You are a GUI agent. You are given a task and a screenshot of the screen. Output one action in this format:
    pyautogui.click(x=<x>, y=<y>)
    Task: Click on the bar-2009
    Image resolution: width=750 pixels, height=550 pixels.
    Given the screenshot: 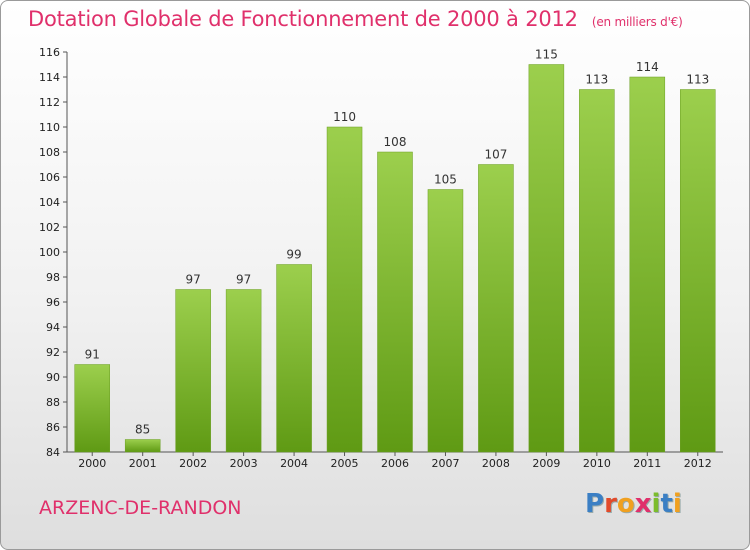 What is the action you would take?
    pyautogui.click(x=546, y=258)
    